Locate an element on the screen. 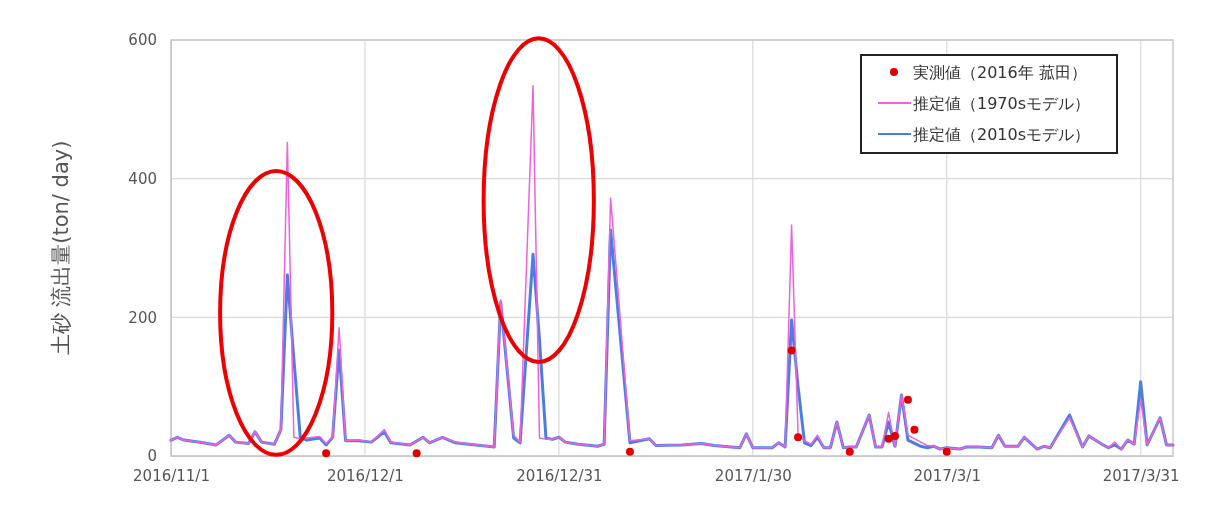 The height and width of the screenshot is (509, 1224). x-tick-label: 2016/12/1 is located at coordinates (365, 475).